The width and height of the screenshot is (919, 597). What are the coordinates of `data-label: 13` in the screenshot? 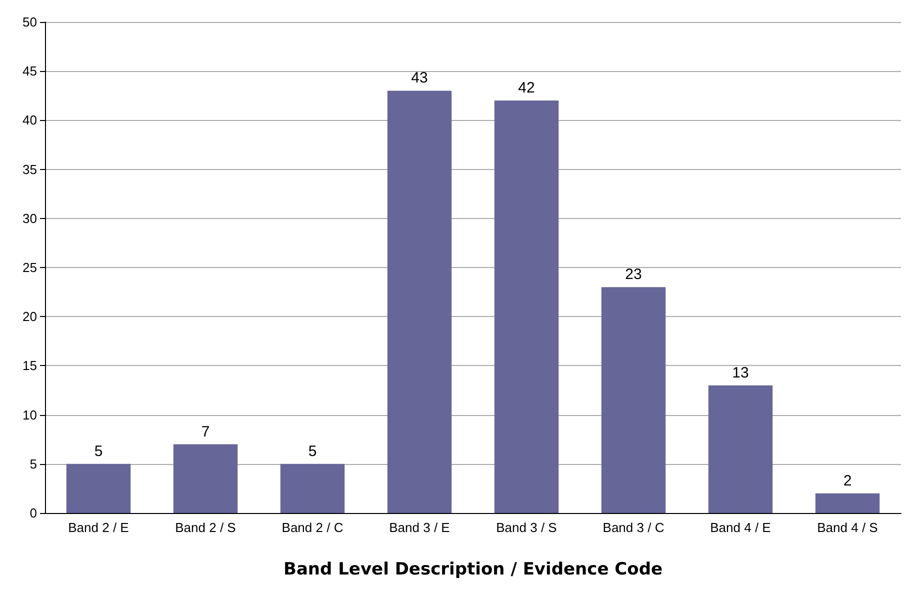 It's located at (740, 373).